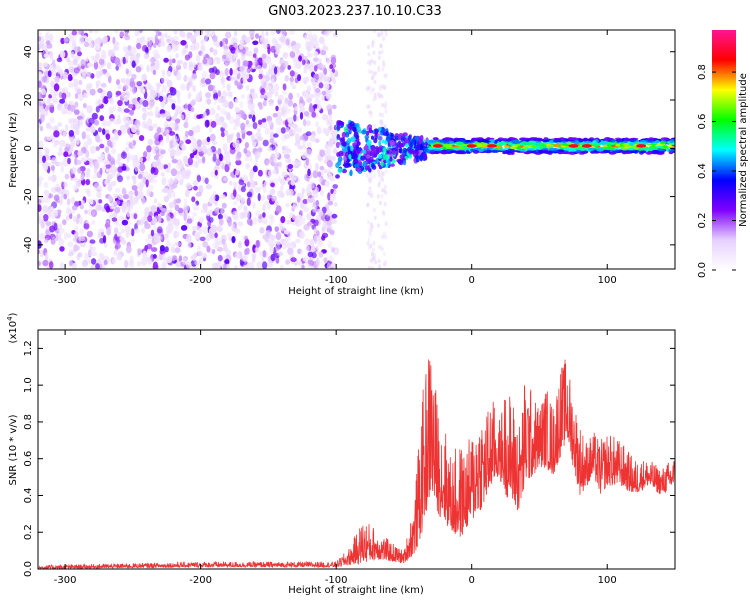  I want to click on x-tick-label: -300, so click(65, 280).